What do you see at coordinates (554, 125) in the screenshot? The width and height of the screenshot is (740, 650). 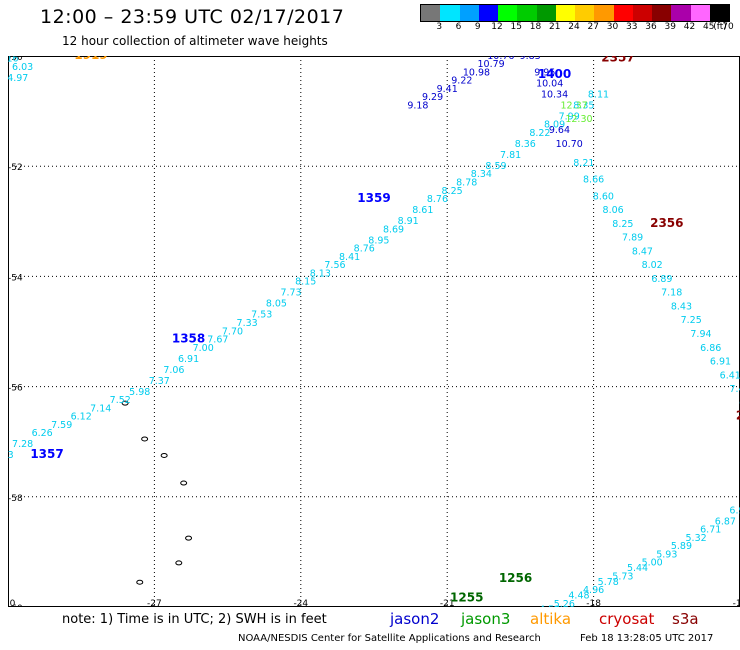 I see `swh-value: 8.09` at bounding box center [554, 125].